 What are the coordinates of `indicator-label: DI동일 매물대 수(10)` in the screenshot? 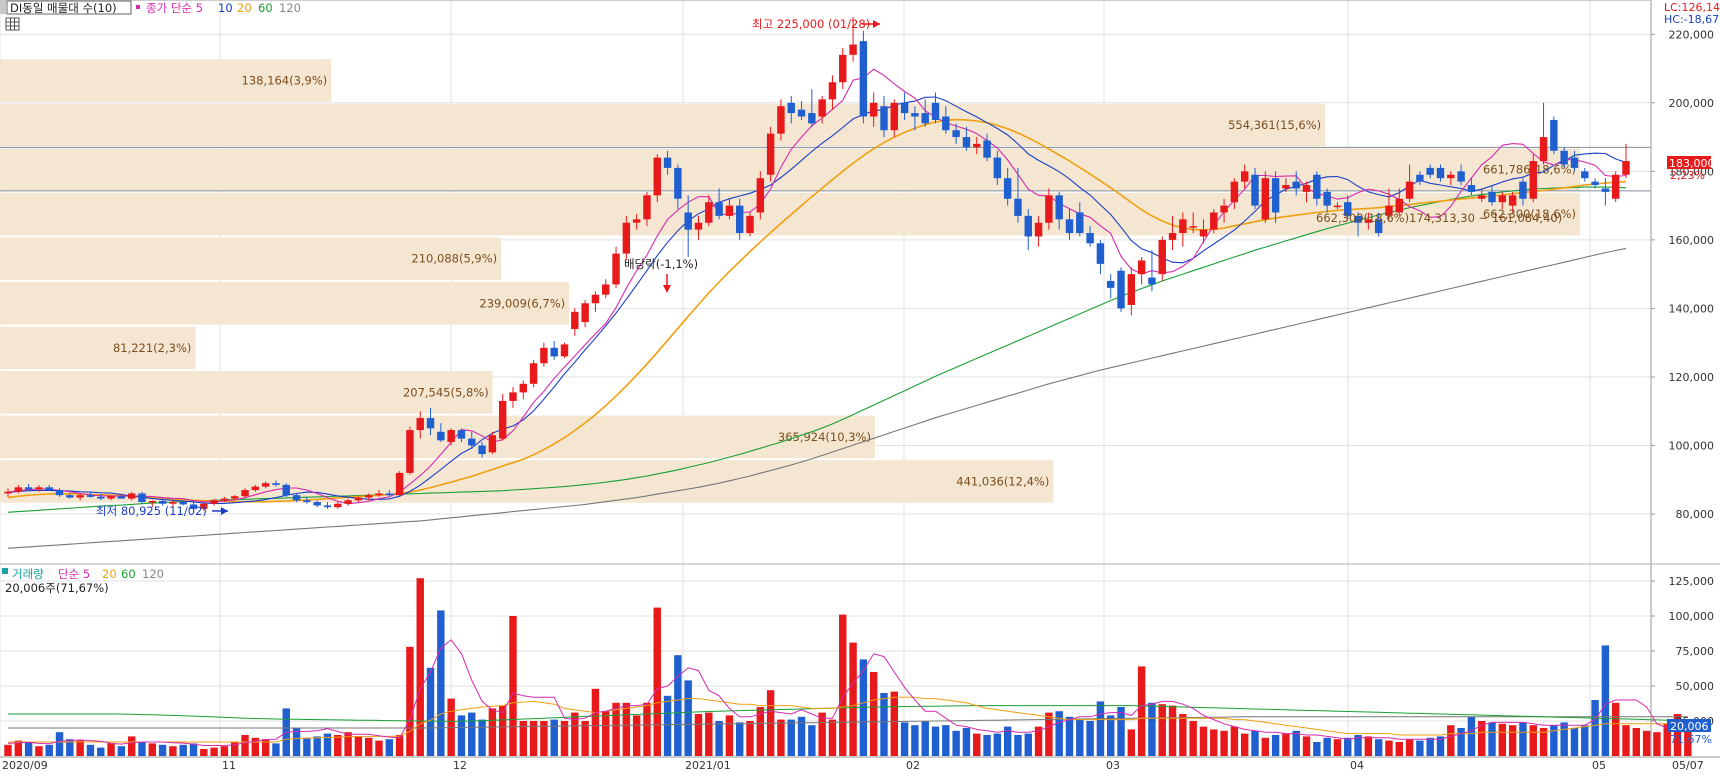 It's located at (63, 8).